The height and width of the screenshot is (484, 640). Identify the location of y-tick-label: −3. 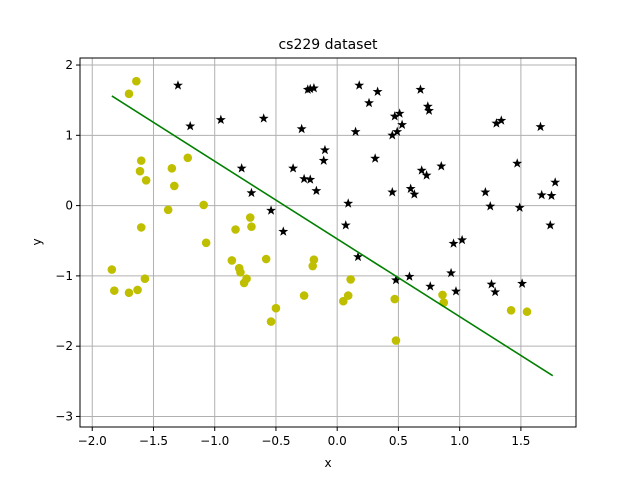
(64, 416).